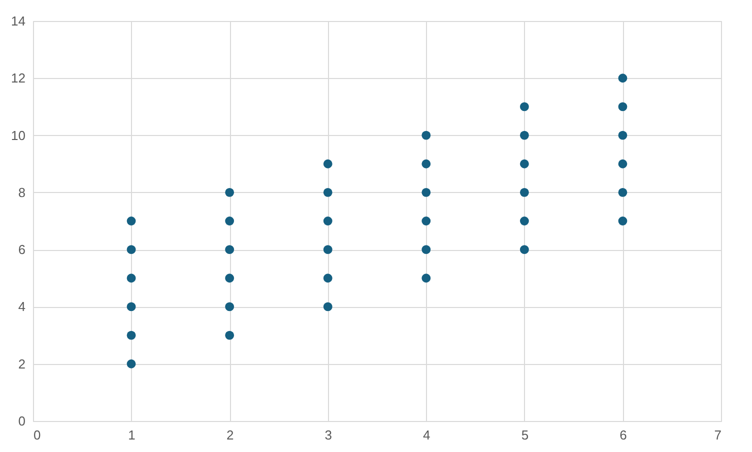 The height and width of the screenshot is (452, 752). I want to click on y-tick-label: 4, so click(22, 306).